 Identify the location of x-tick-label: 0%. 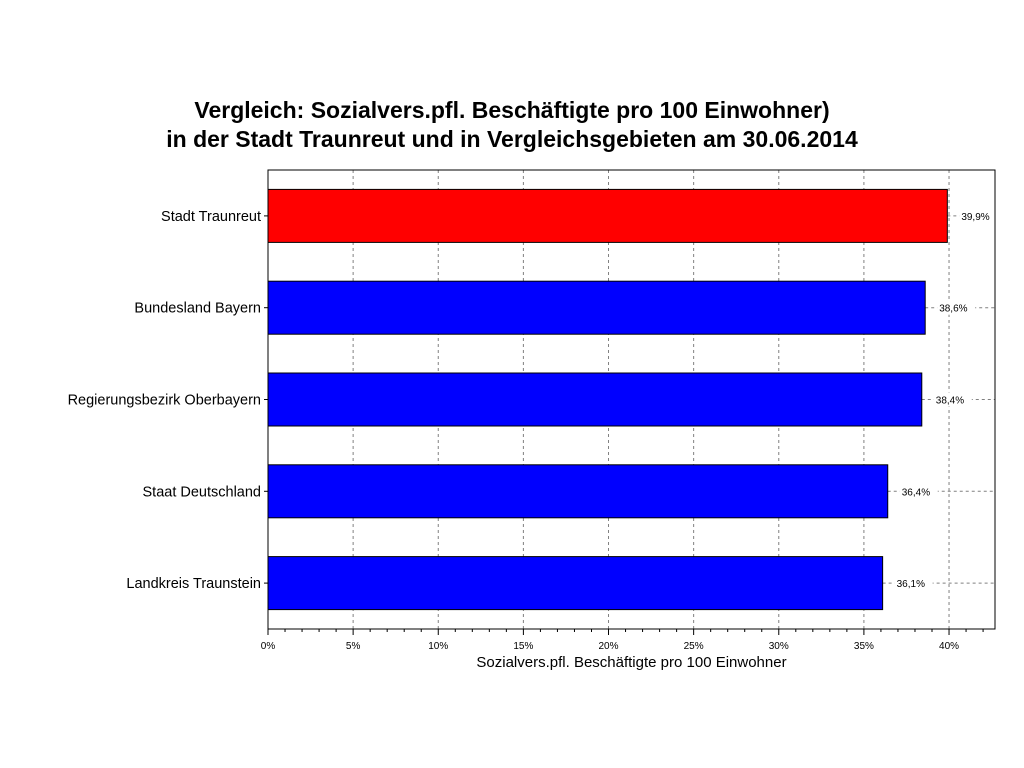
(268, 646).